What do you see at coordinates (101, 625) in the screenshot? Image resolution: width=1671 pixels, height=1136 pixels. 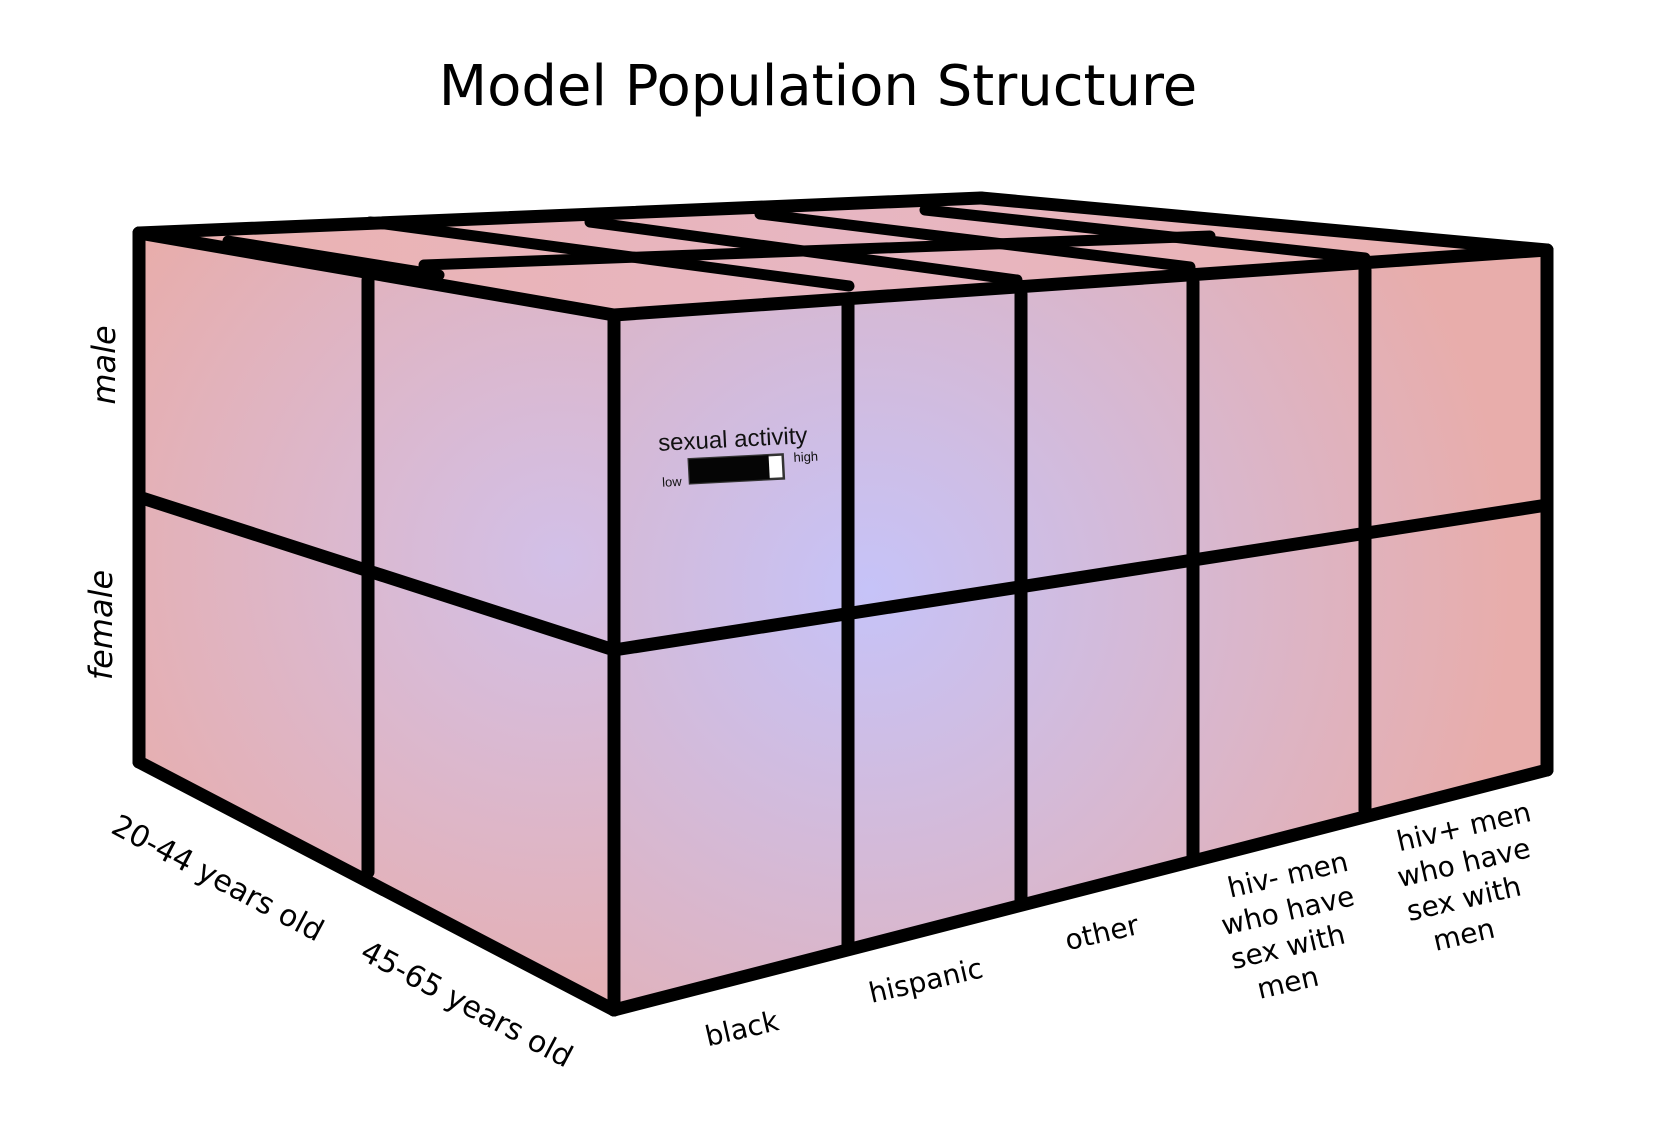 I see `sex-label-female: female` at bounding box center [101, 625].